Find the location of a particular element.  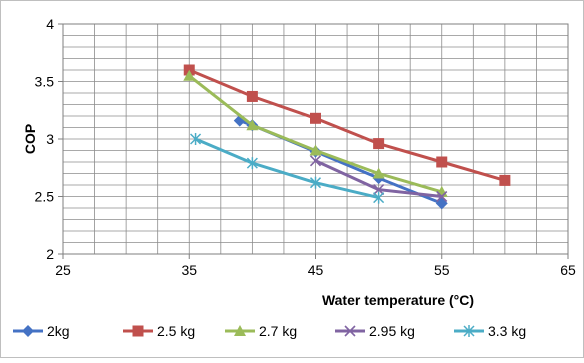

legend-marker-3-3-kg is located at coordinates (469, 331).